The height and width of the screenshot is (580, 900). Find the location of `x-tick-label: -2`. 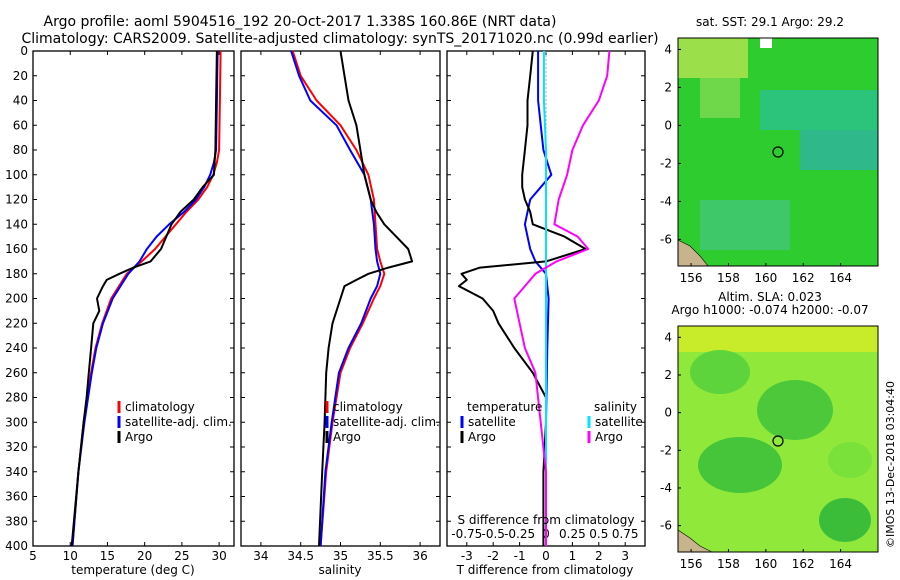

x-tick-label: -2 is located at coordinates (493, 556).